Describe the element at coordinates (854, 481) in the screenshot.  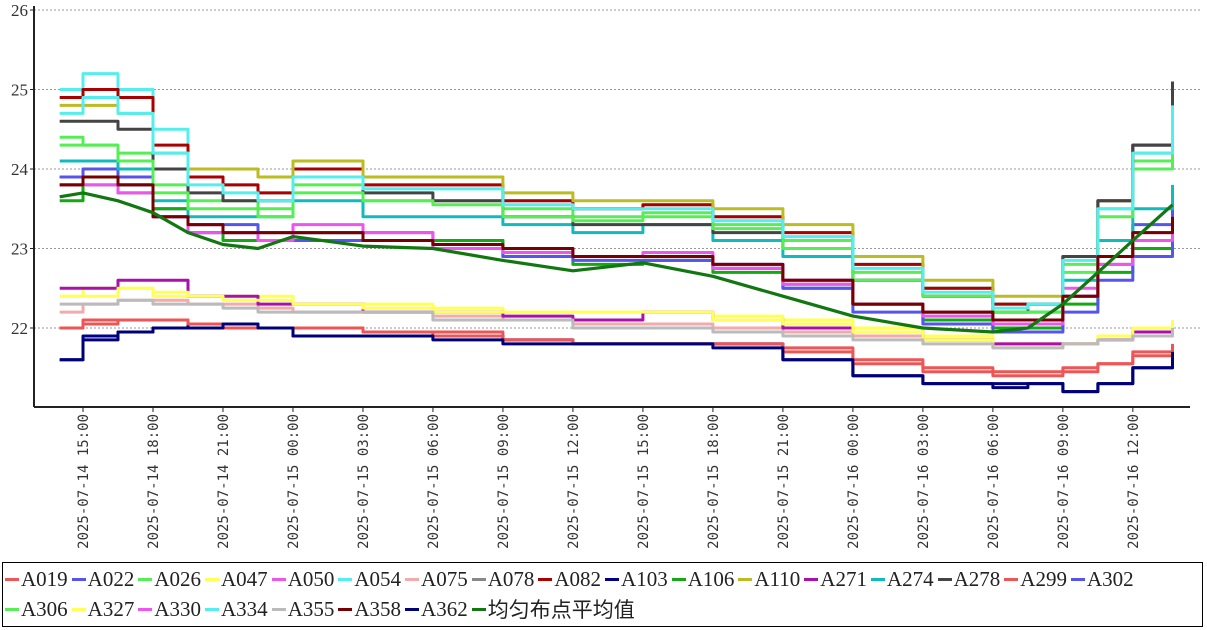
I see `x-tick-label: 2025-07-16 00:00` at that location.